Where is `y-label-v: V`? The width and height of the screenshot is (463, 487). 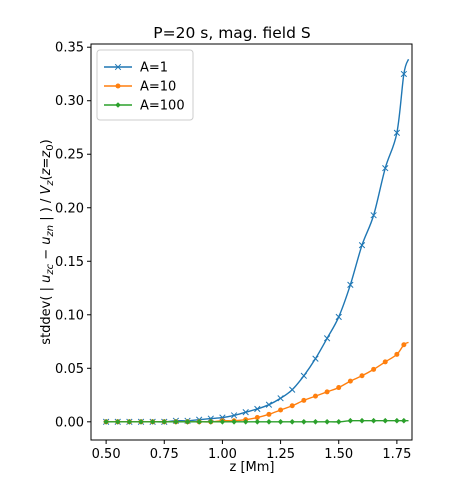
y-label-v: V is located at coordinates (46, 190).